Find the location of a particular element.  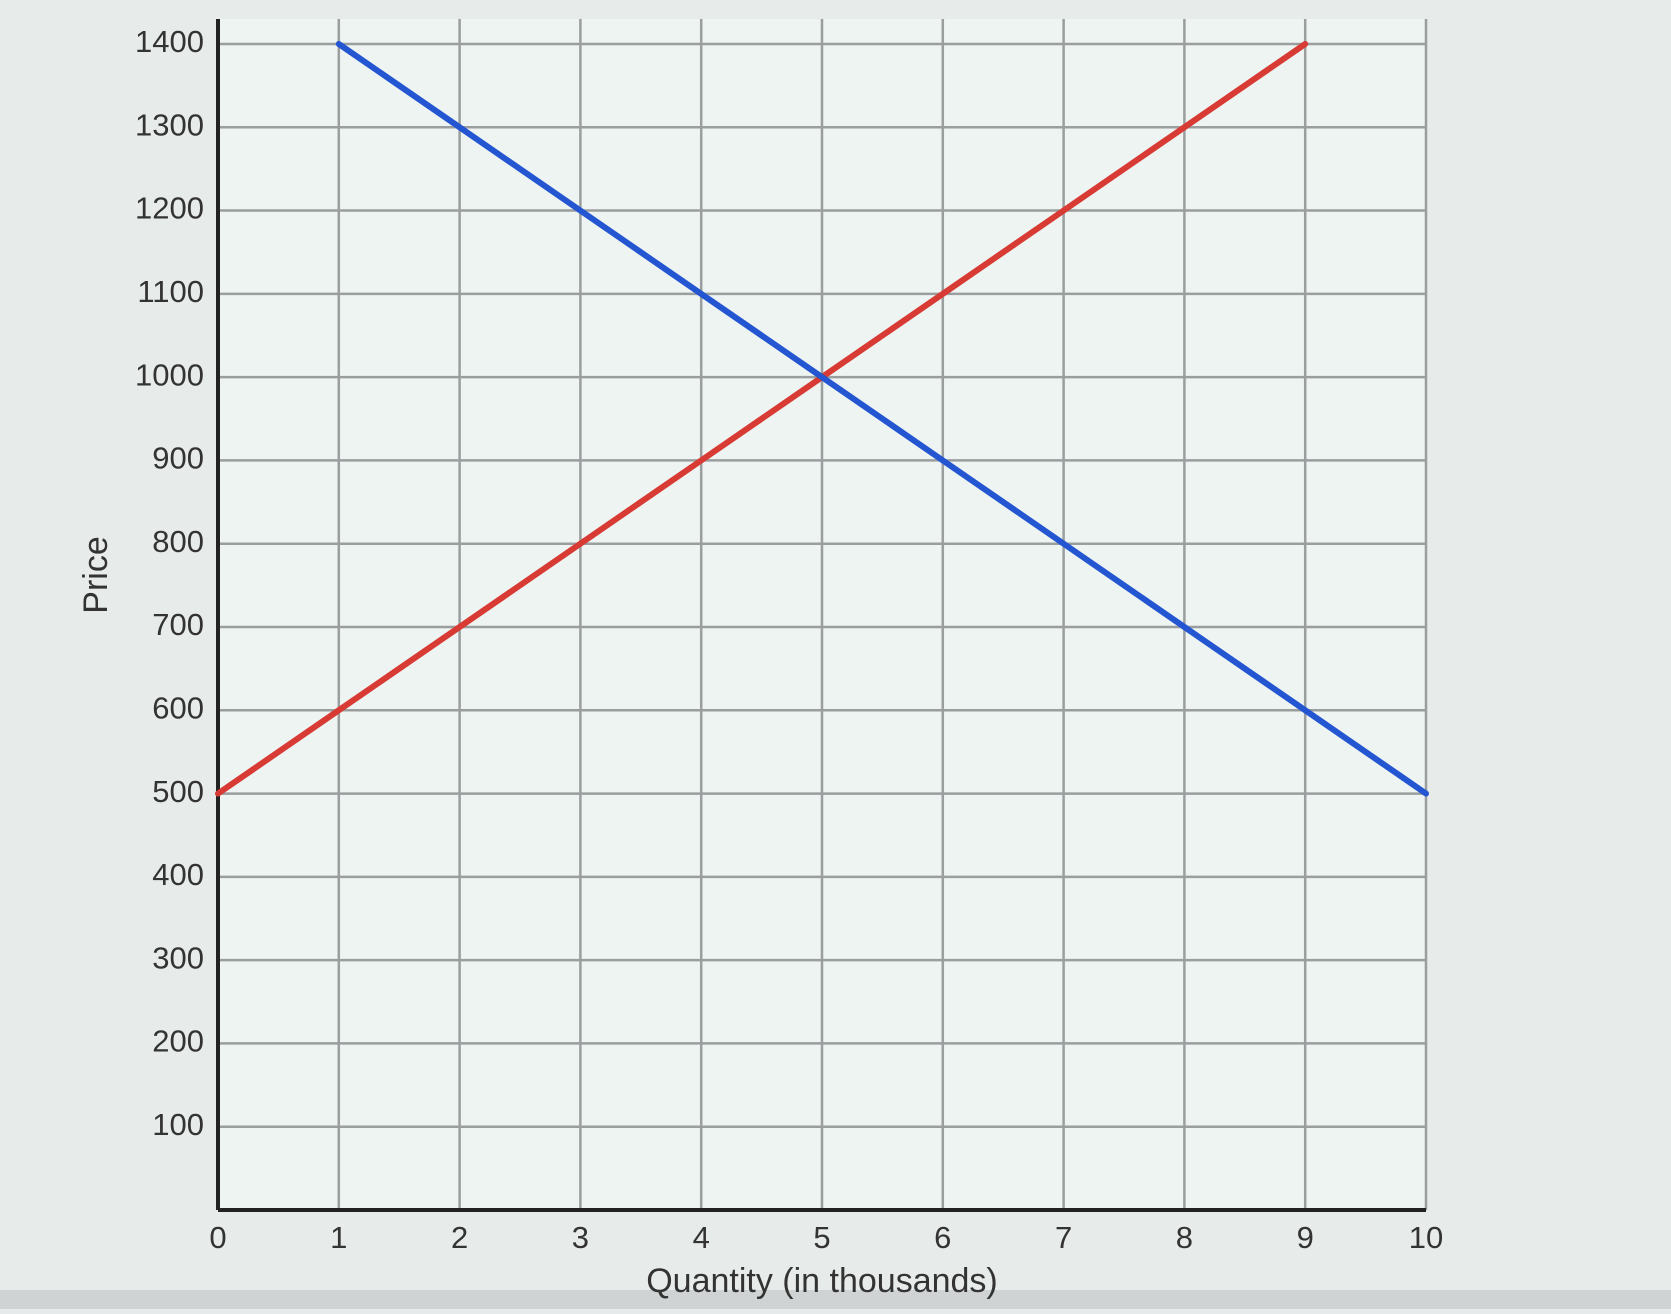

y-tick-label: 1000 is located at coordinates (169, 374).